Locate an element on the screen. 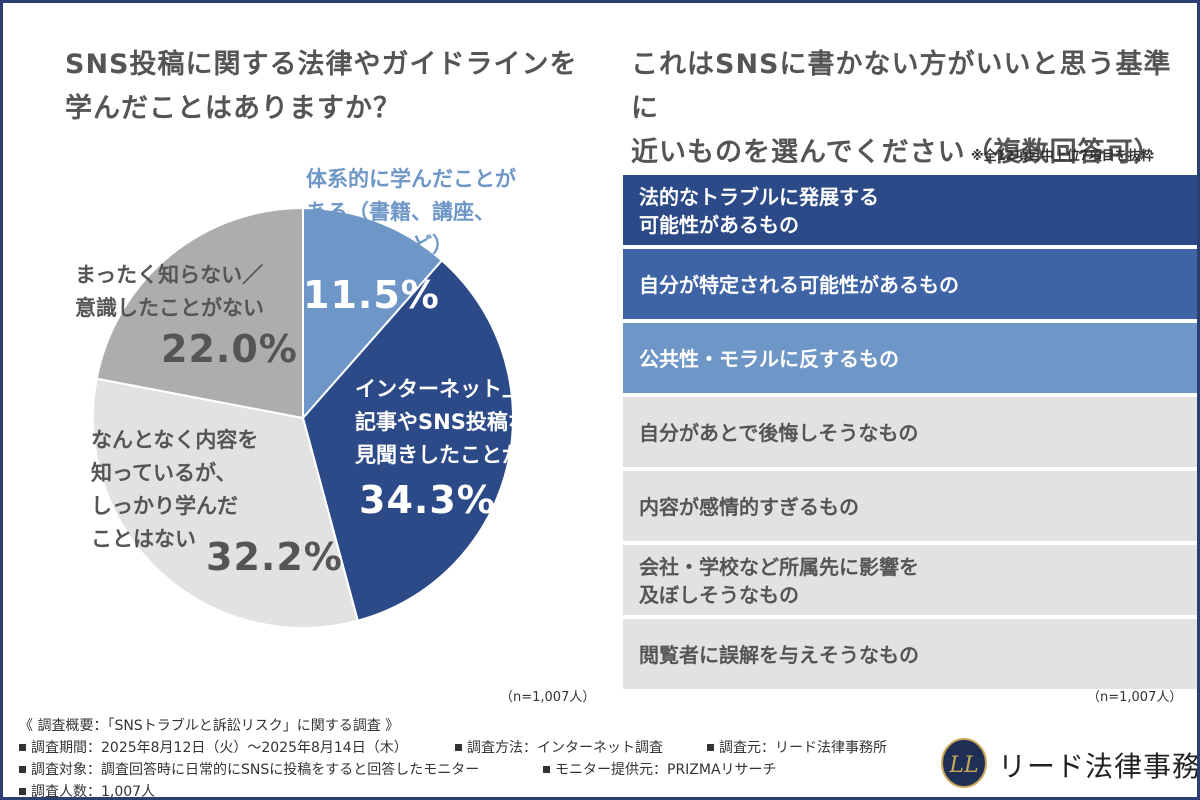 Image resolution: width=1200 pixels, height=800 pixels. bar-7-label-line-1: 閲覧者に誤解を与えそうなもの is located at coordinates (779, 655).